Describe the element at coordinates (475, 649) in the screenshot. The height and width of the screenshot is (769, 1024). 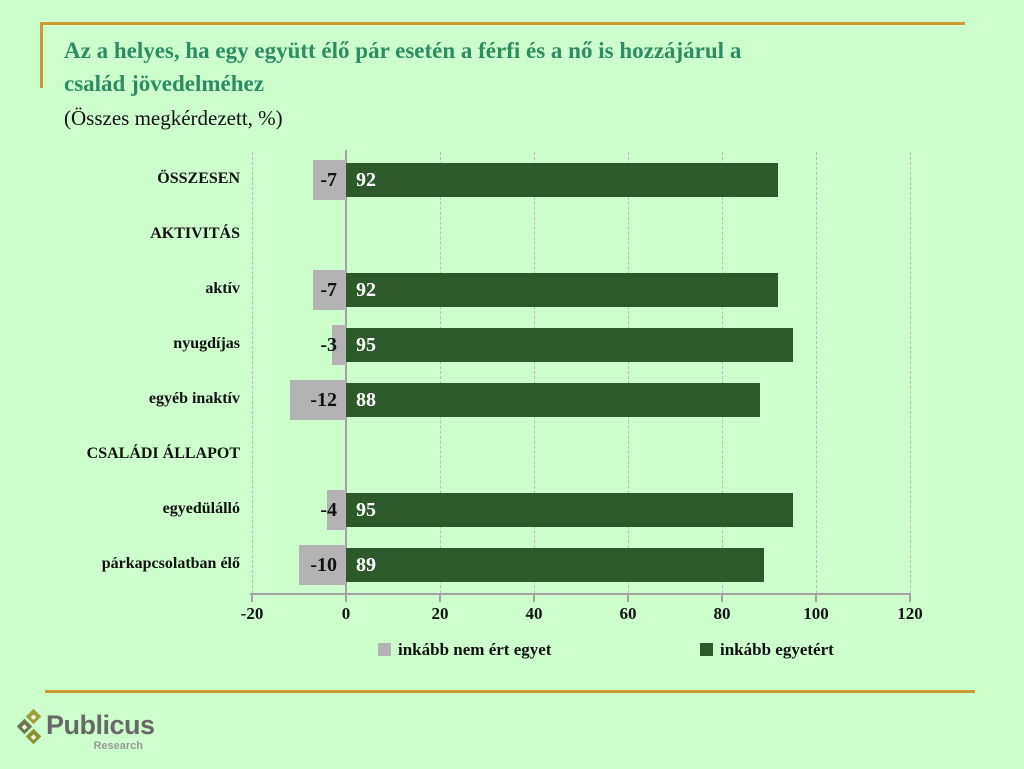
I see `legend-label-disagree: inkább nem ért egyet` at that location.